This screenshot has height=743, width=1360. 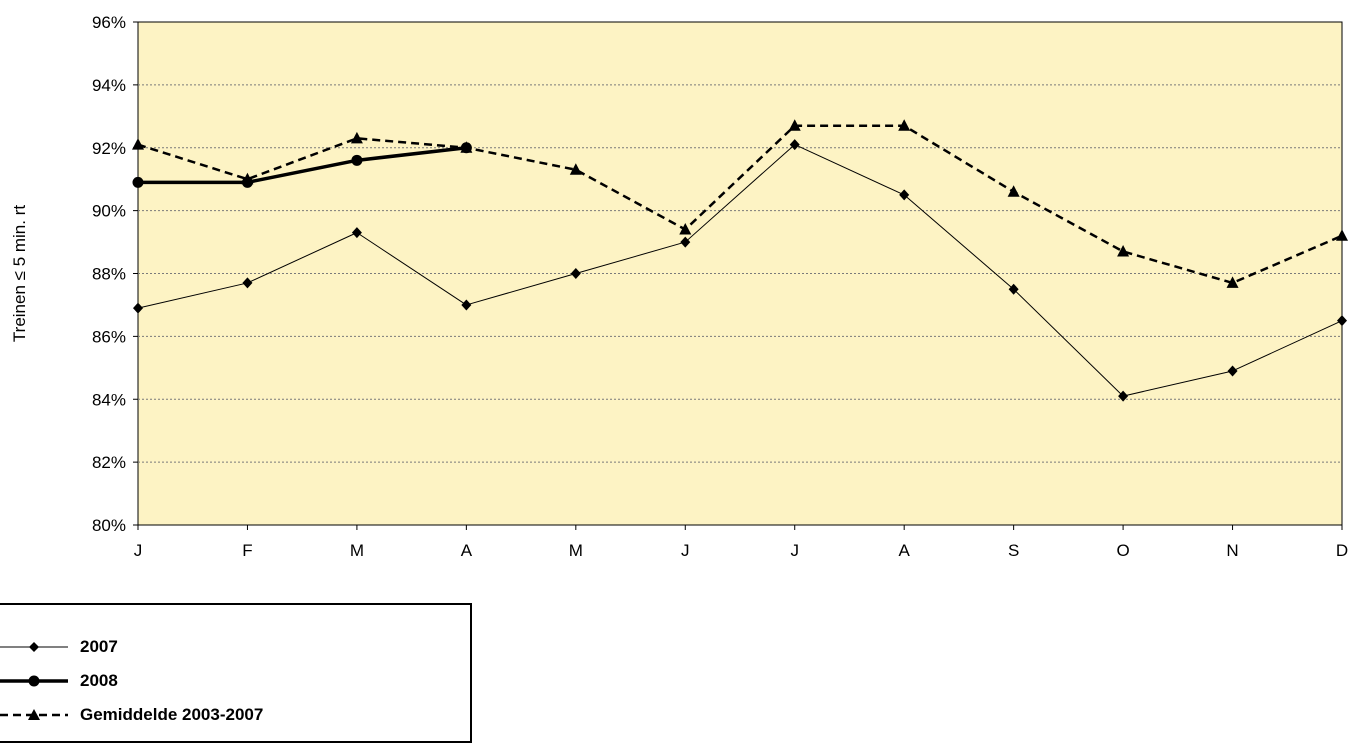 I want to click on y-tick-label: 88%, so click(x=109, y=274).